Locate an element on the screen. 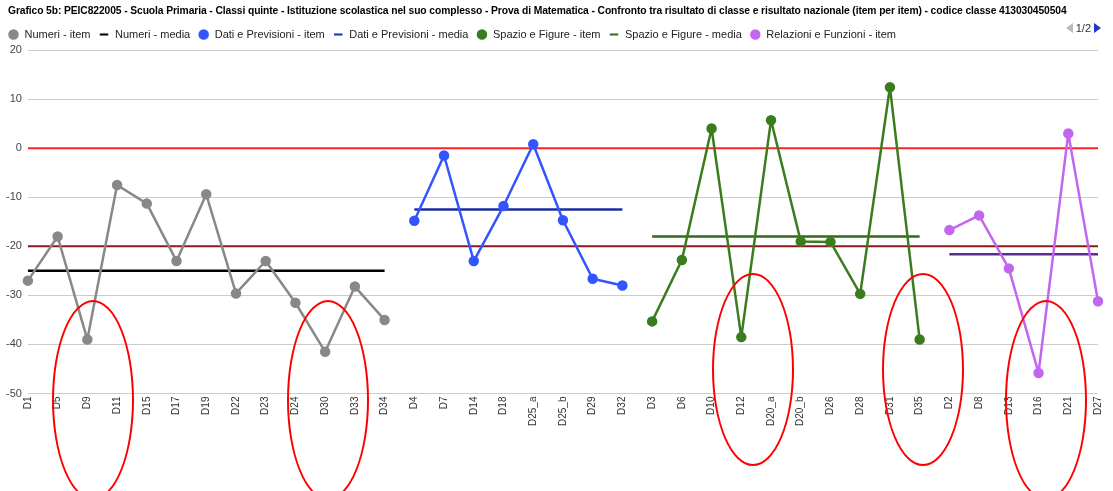  y-tick-label: 0 is located at coordinates (18, 147).